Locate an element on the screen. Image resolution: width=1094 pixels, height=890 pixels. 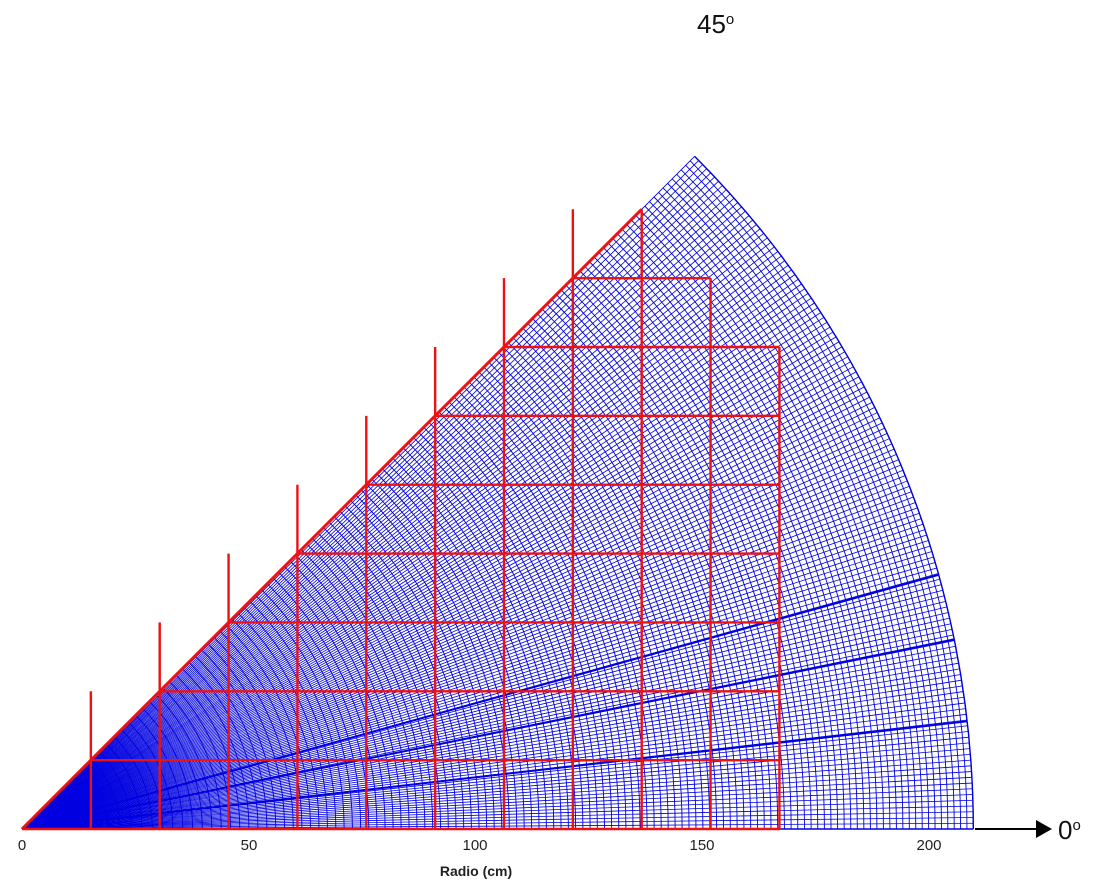
x-axis-ticks: 0 50 100 150 200 is located at coordinates (480, 845).